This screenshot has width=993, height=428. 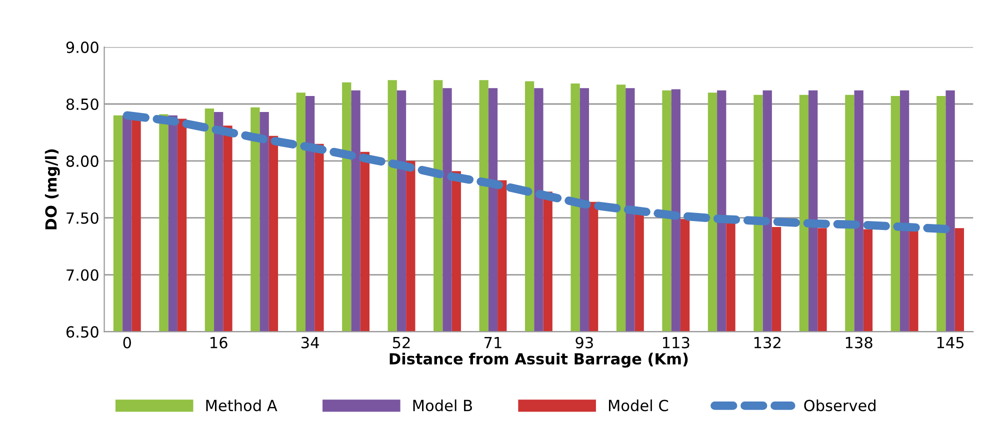 What do you see at coordinates (493, 342) in the screenshot?
I see `x-tick-label: 71` at bounding box center [493, 342].